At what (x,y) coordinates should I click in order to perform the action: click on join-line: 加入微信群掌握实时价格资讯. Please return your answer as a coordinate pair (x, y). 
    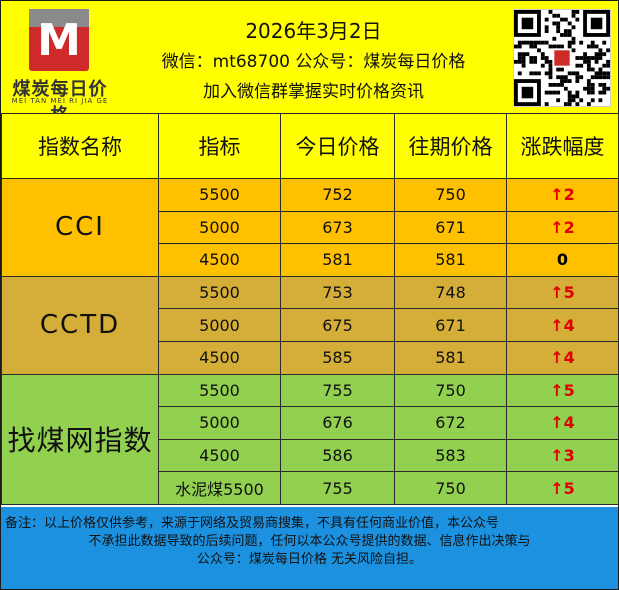
    Looking at the image, I should click on (313, 92).